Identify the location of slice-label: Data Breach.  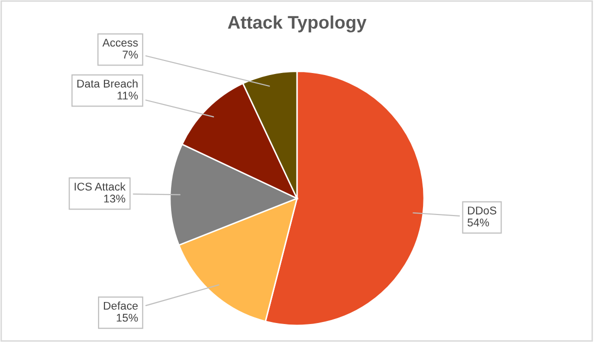
(107, 83).